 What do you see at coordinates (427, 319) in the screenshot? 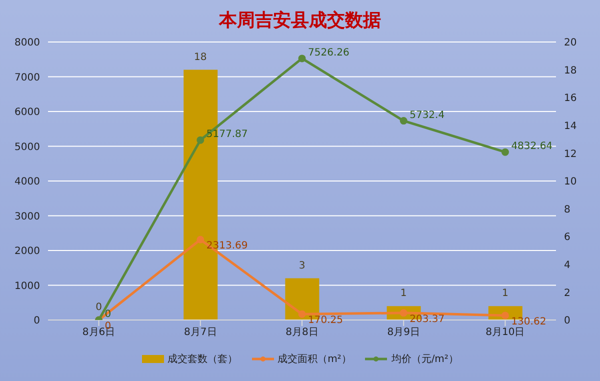
I see `data-label: 203.37` at bounding box center [427, 319].